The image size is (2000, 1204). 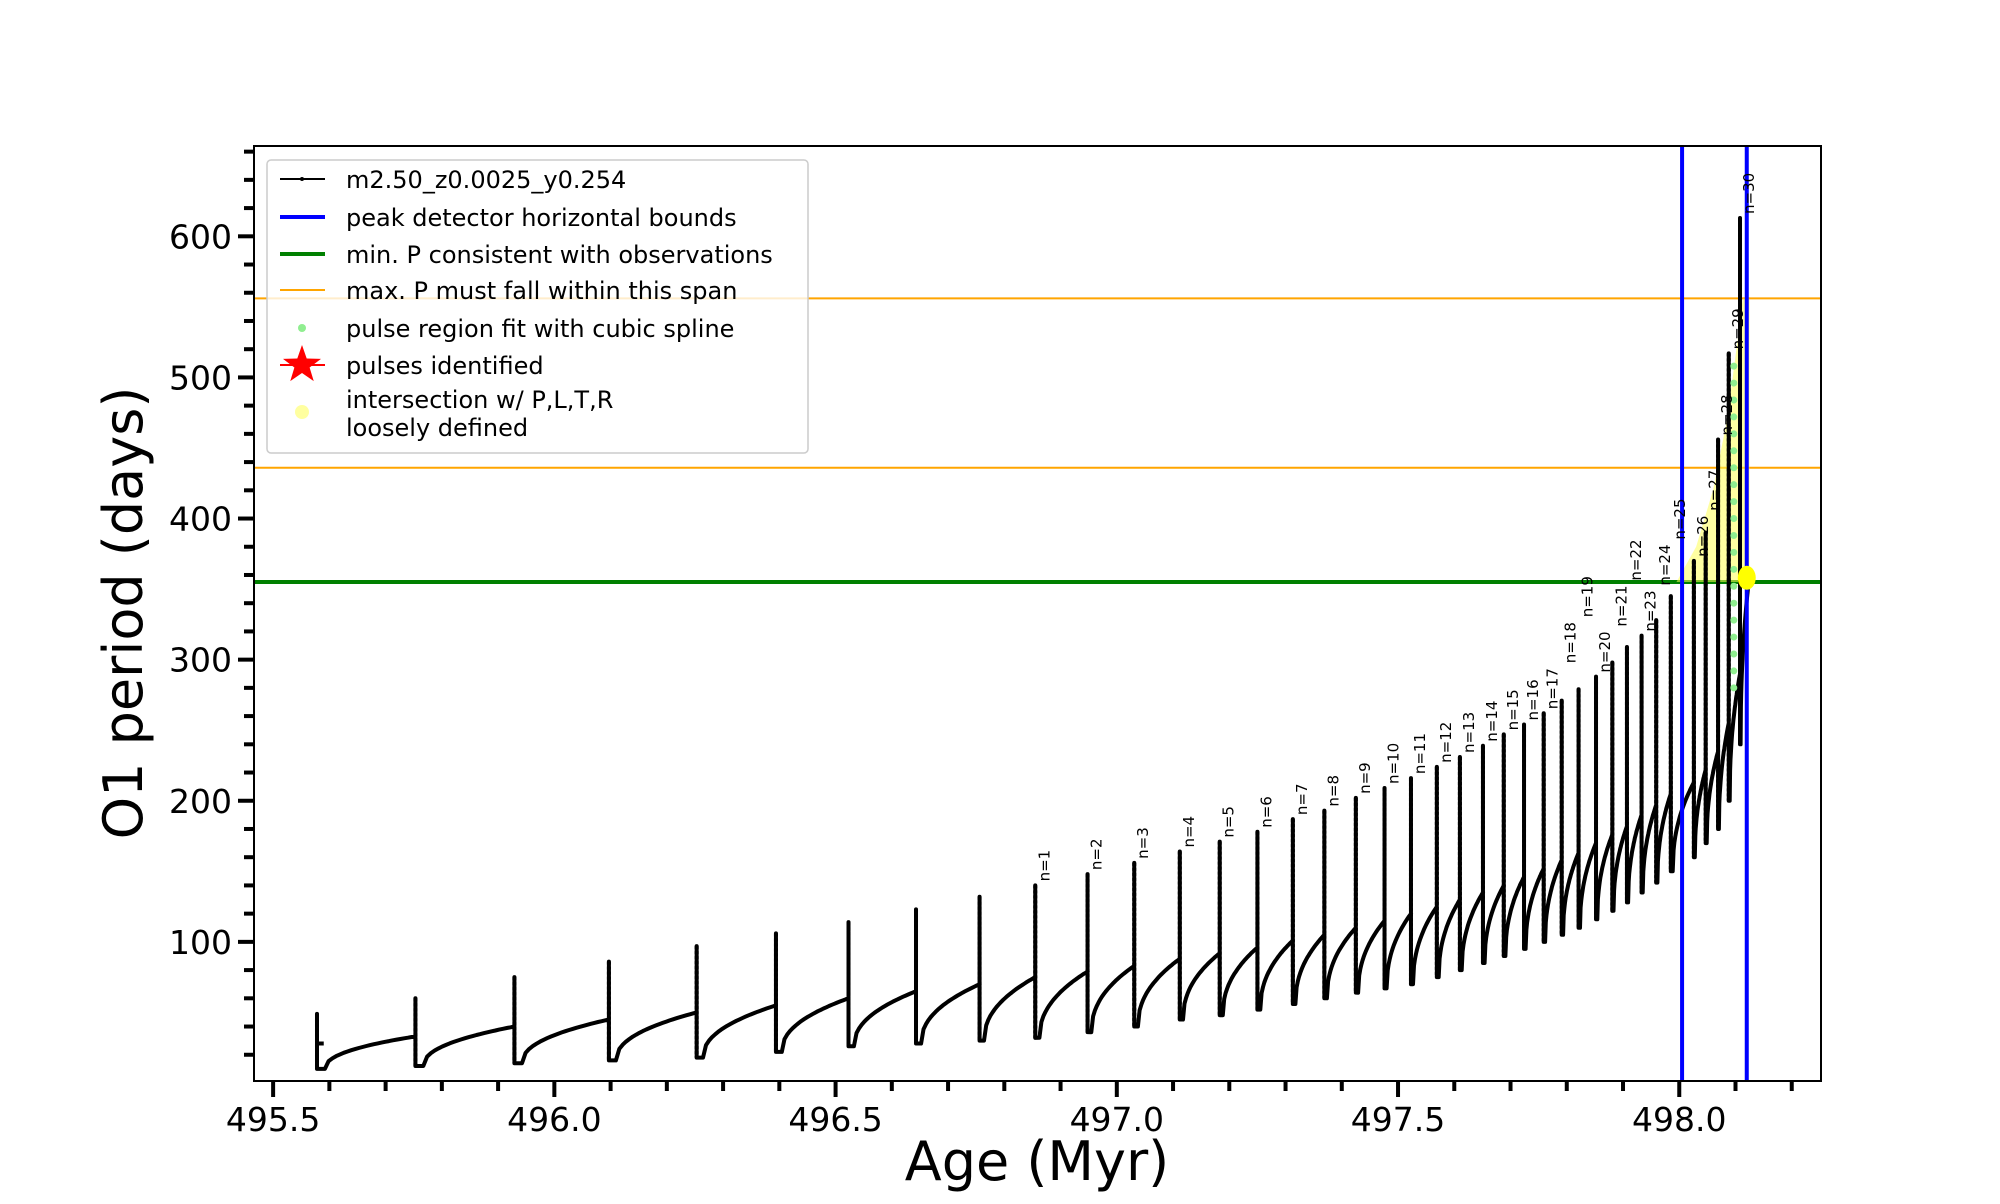 I want to click on x-tick-label: 498.0, so click(x=1679, y=1119).